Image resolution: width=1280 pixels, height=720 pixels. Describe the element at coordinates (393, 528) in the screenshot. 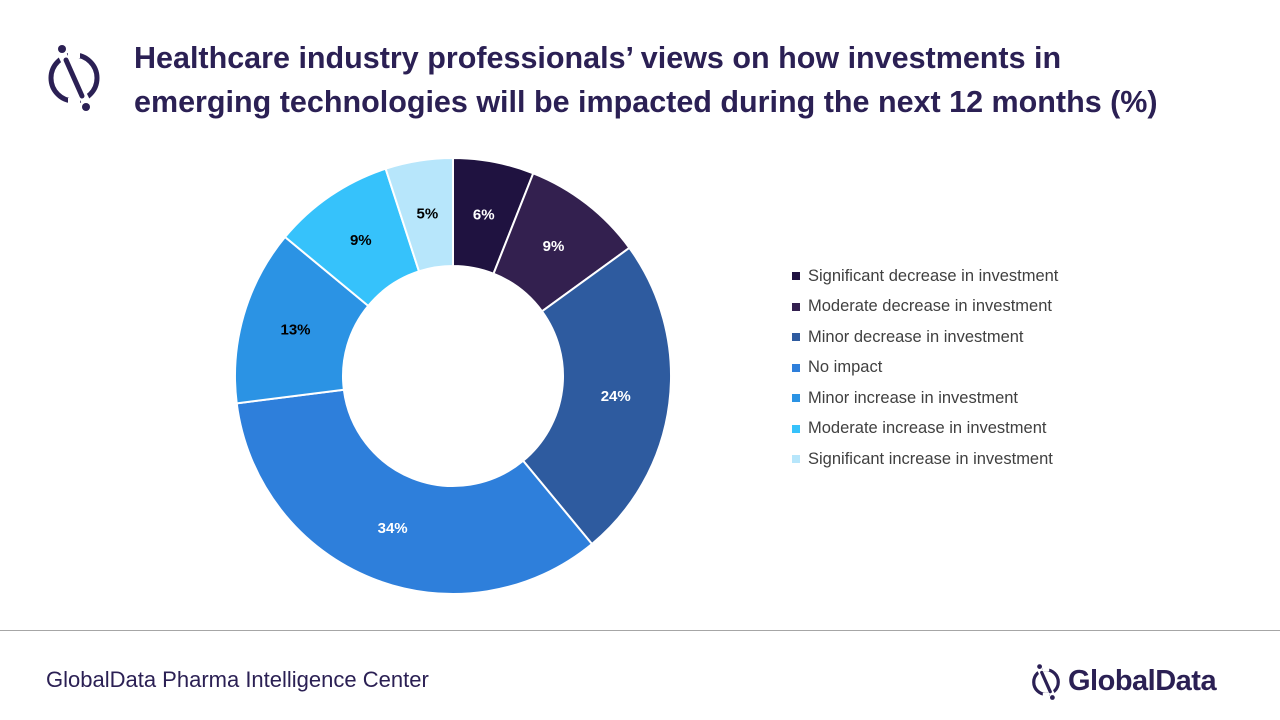

I see `donut-data-label-4: 34%` at that location.